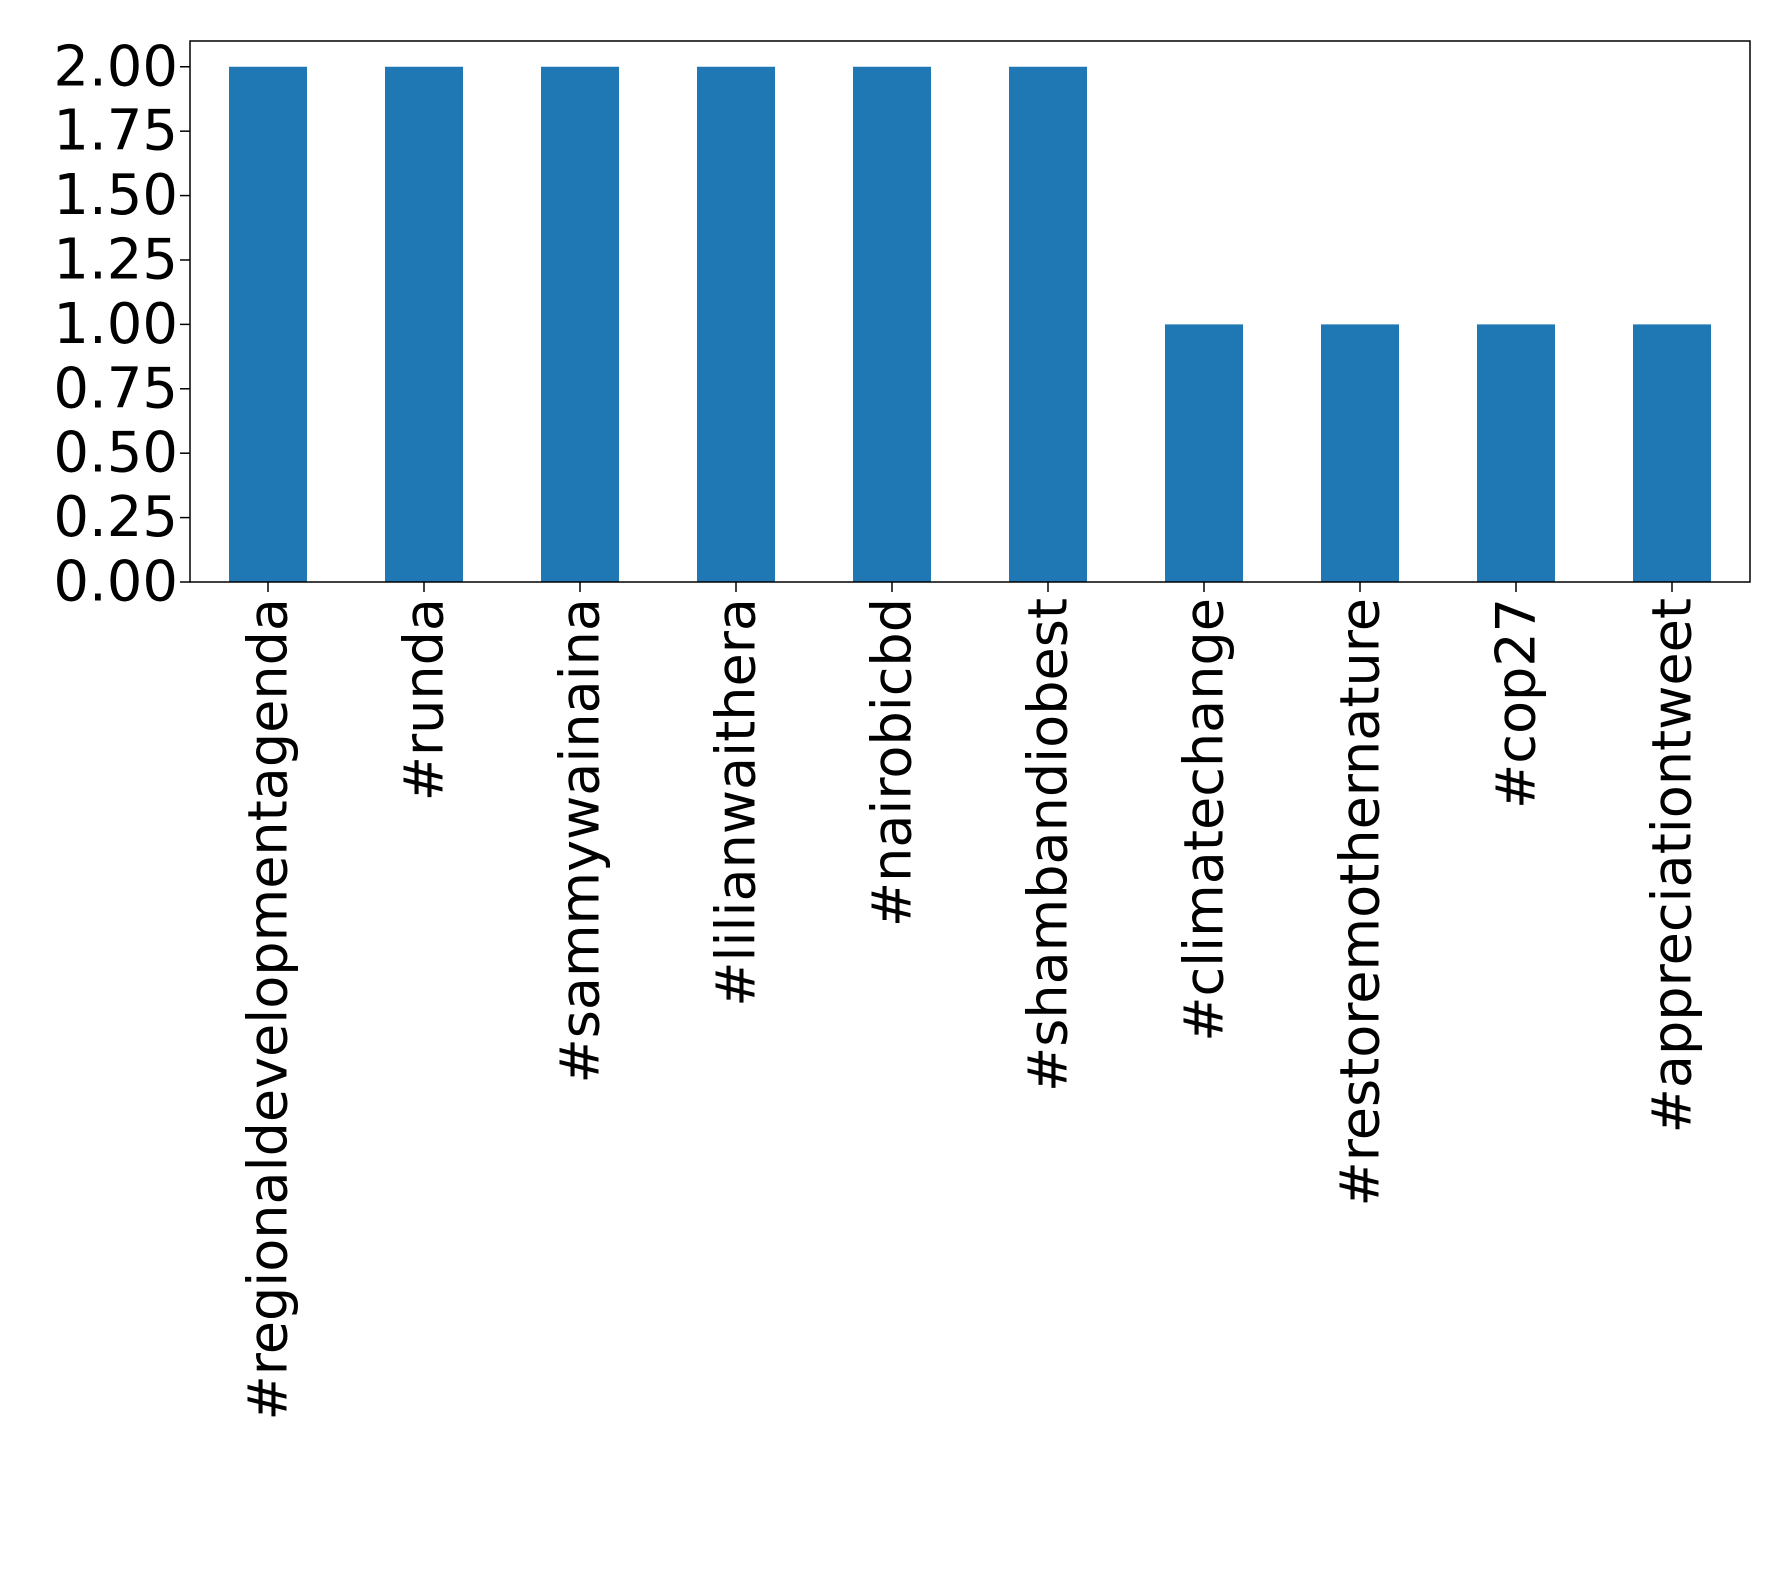  I want to click on bar-cop27, so click(1516, 453).